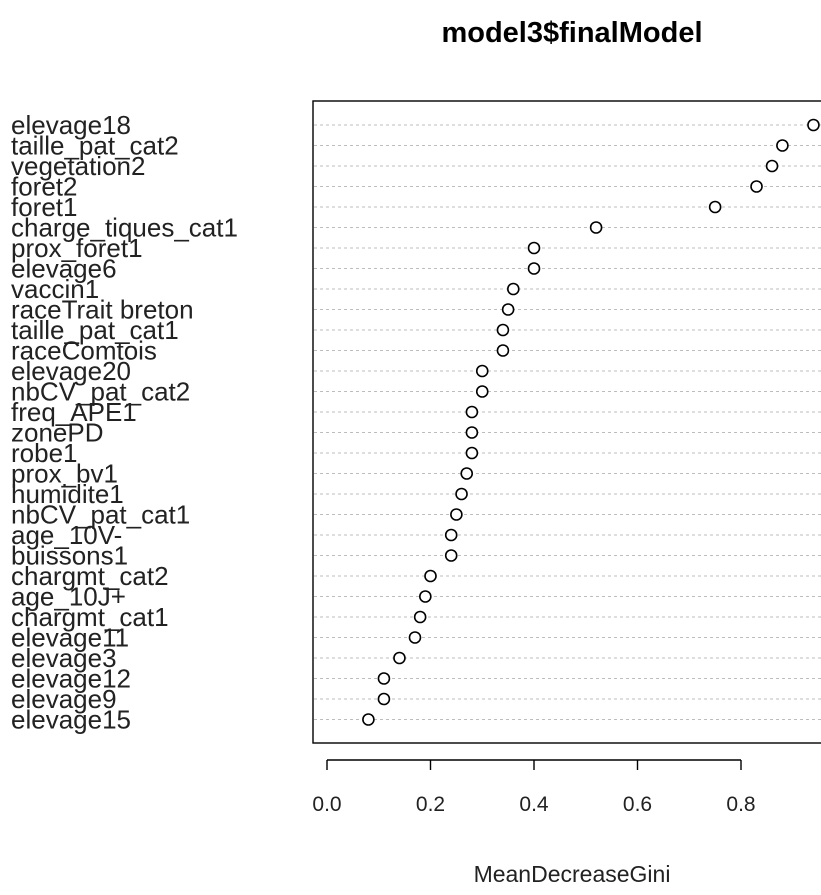 Image resolution: width=821 pixels, height=895 pixels. I want to click on x-axis-label: MeanDecreaseGini, so click(572, 874).